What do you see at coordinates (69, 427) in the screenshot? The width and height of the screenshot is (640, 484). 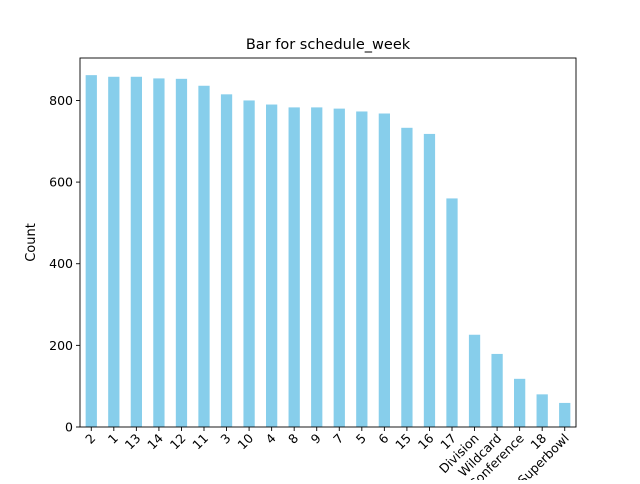 I see `y-tick-label: 0` at bounding box center [69, 427].